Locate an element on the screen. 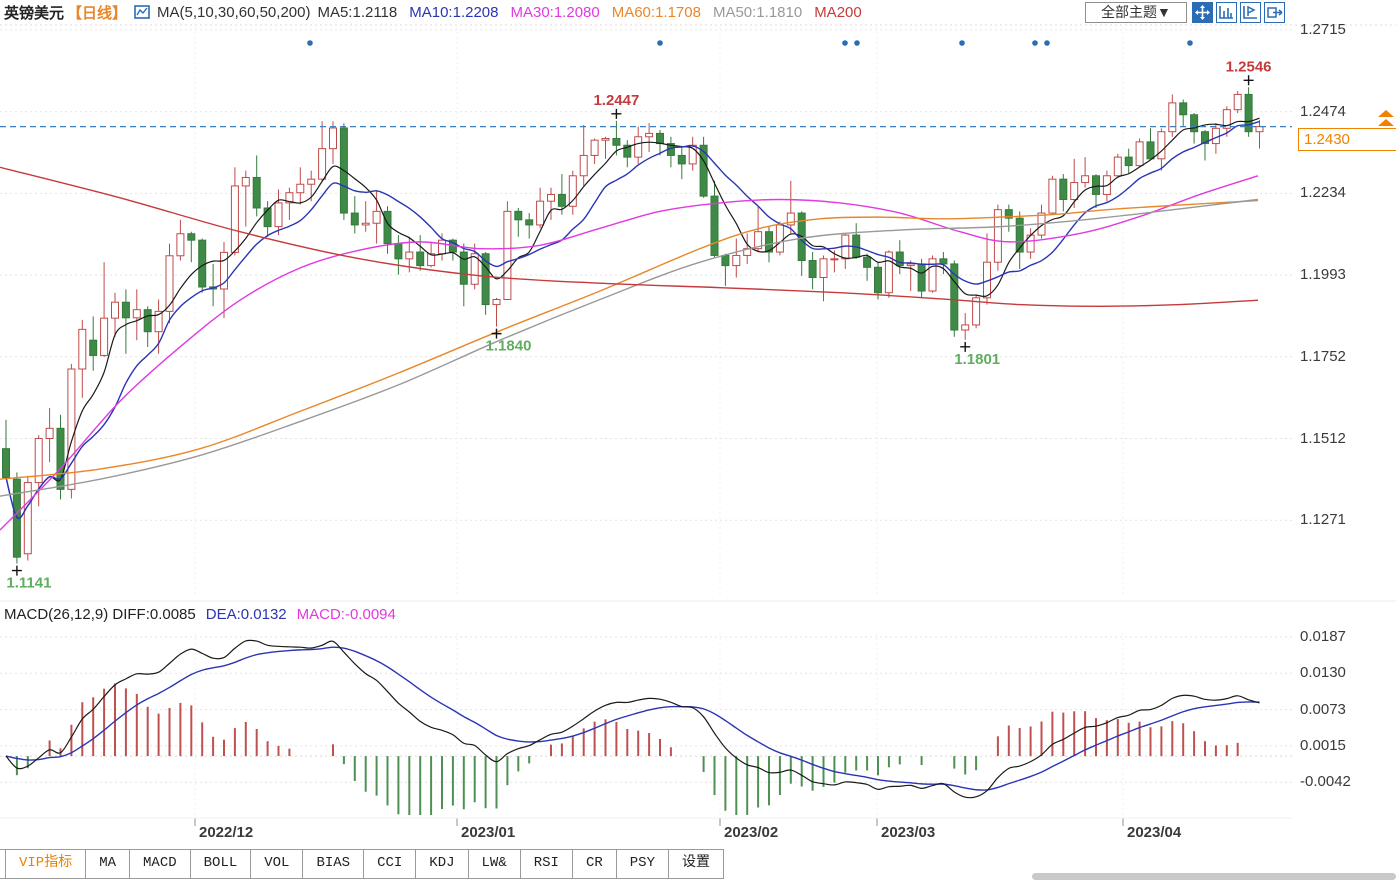 This screenshot has width=1396, height=880. toolbar-item-rsi: RSI is located at coordinates (546, 864).